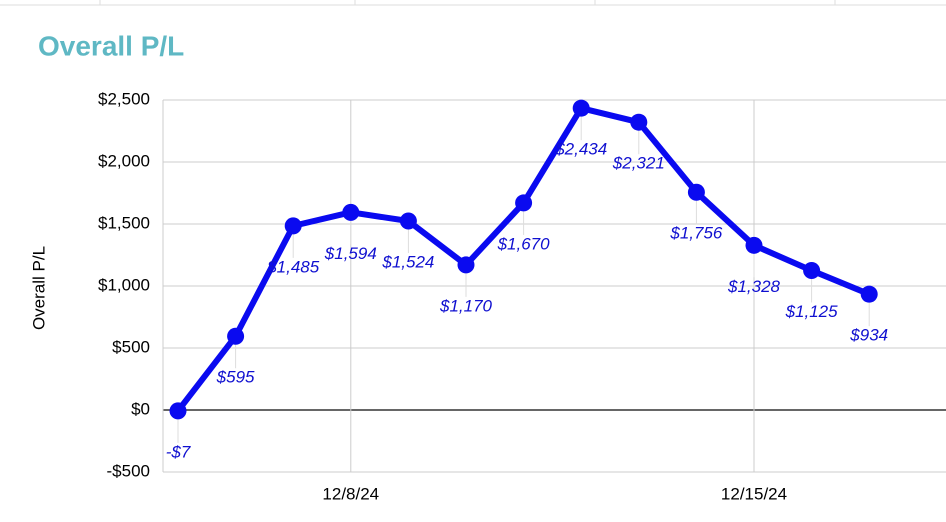 Image resolution: width=946 pixels, height=522 pixels. What do you see at coordinates (466, 305) in the screenshot?
I see `data-label: $1,170` at bounding box center [466, 305].